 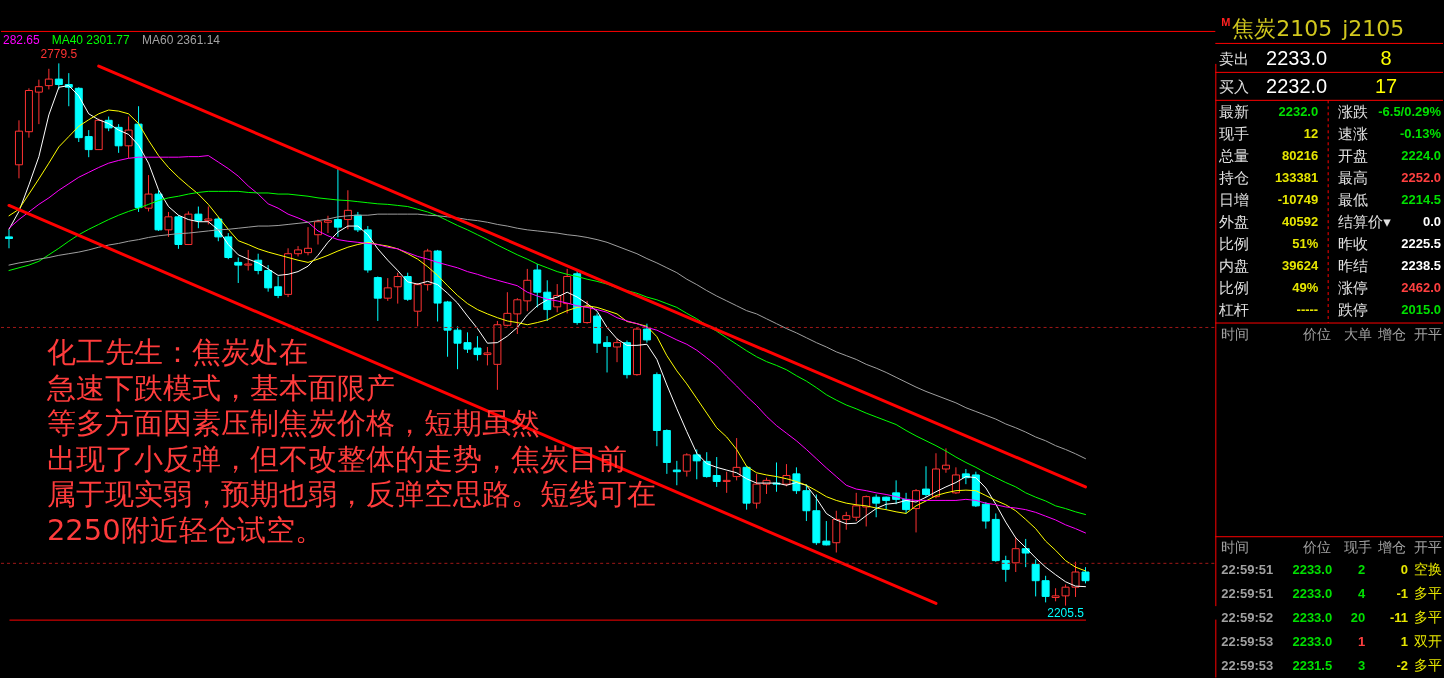 What do you see at coordinates (1234, 87) in the screenshot?
I see `text: 买入` at bounding box center [1234, 87].